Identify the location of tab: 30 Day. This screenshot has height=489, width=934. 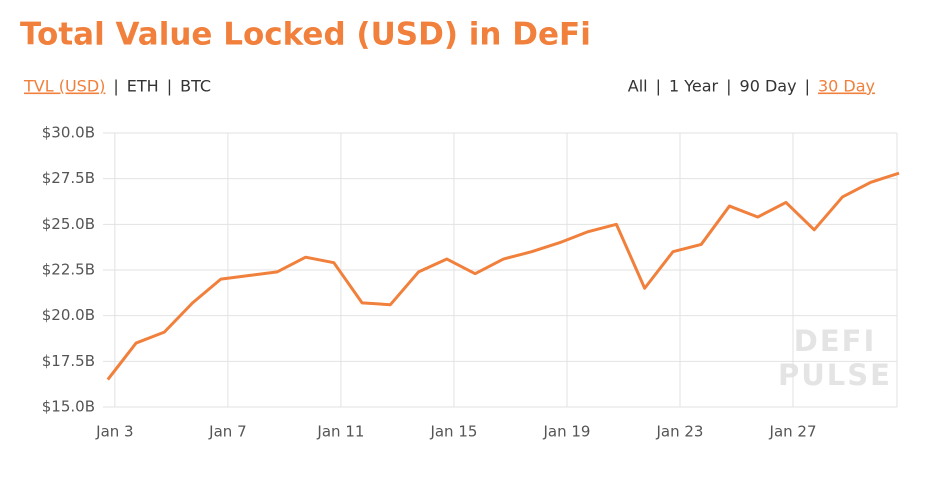
(846, 86).